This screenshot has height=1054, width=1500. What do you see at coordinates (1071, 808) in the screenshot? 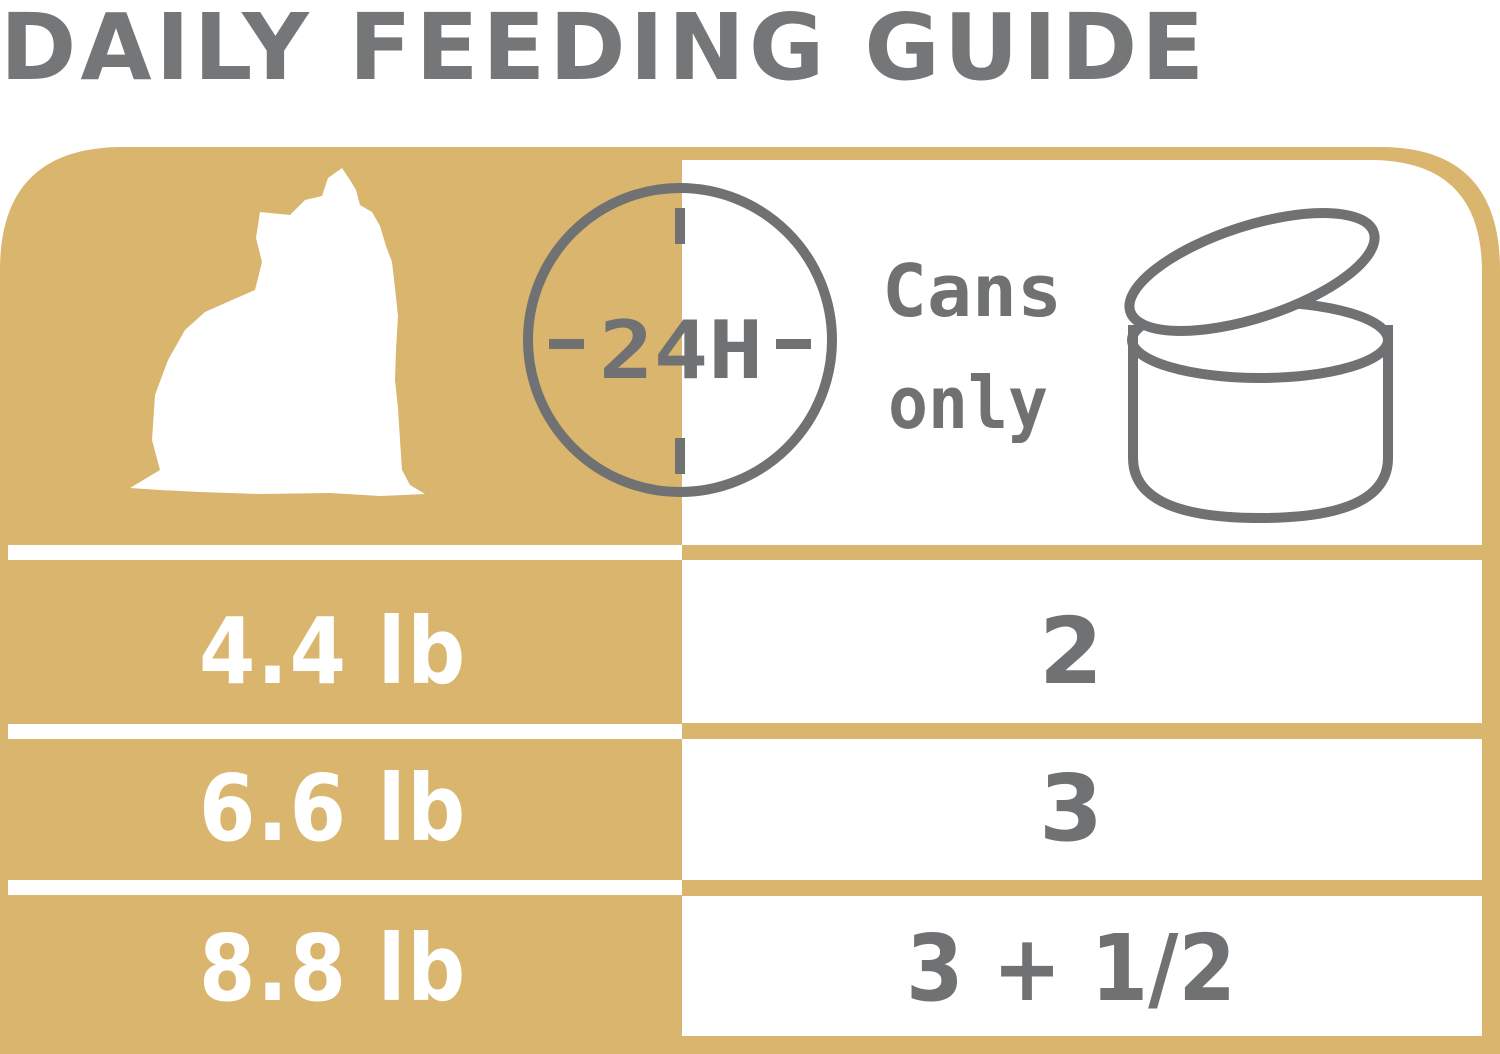
I see `cans-cell: 3` at bounding box center [1071, 808].